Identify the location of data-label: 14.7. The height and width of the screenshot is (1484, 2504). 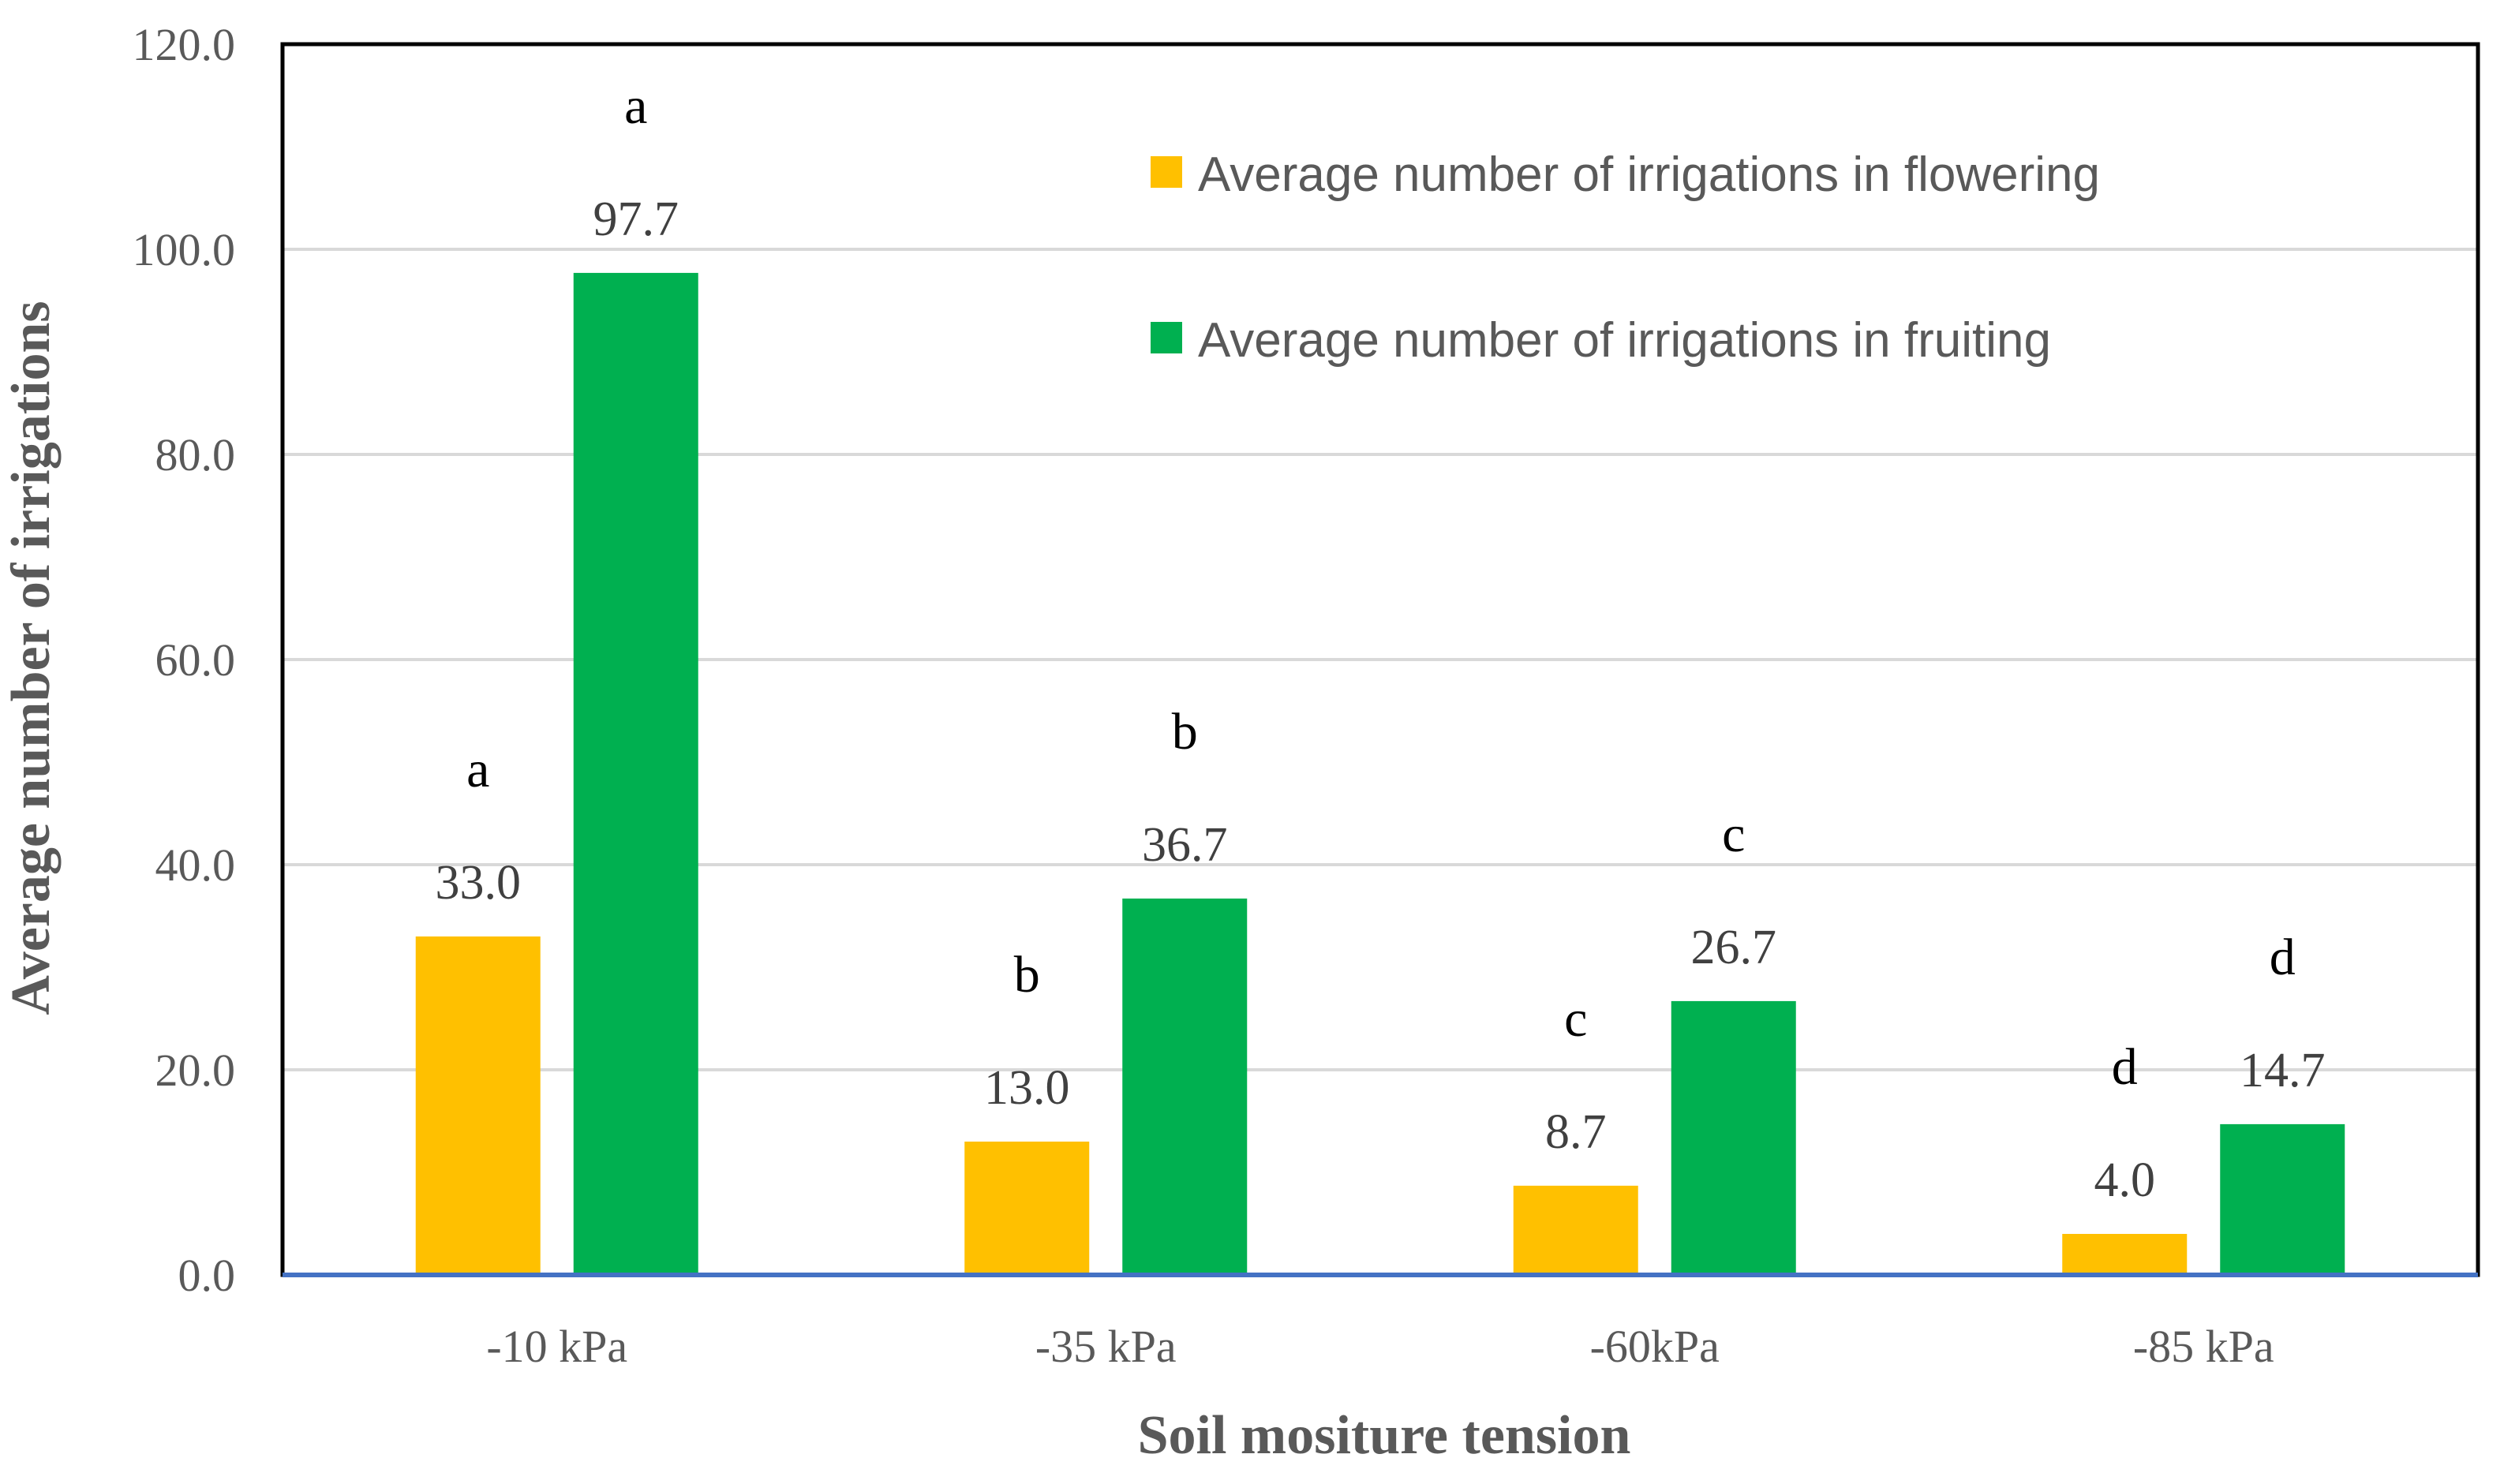
(2283, 1070).